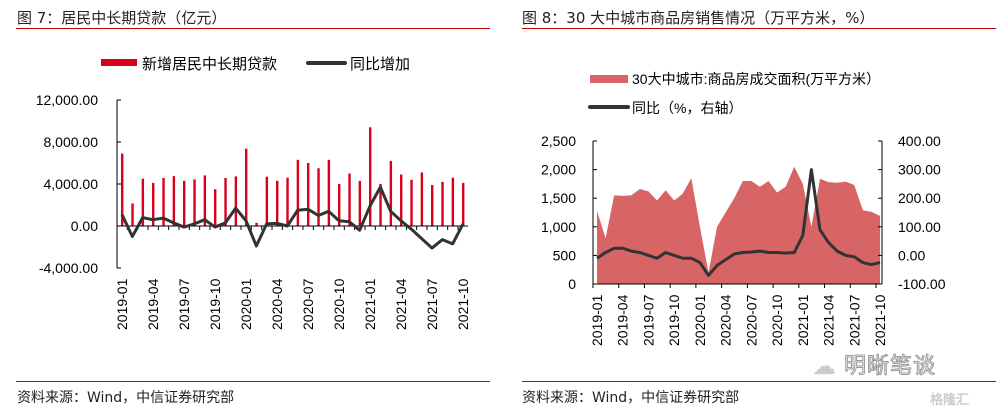  What do you see at coordinates (68, 268) in the screenshot?
I see `left-y-tick-label: -4,000.00` at bounding box center [68, 268].